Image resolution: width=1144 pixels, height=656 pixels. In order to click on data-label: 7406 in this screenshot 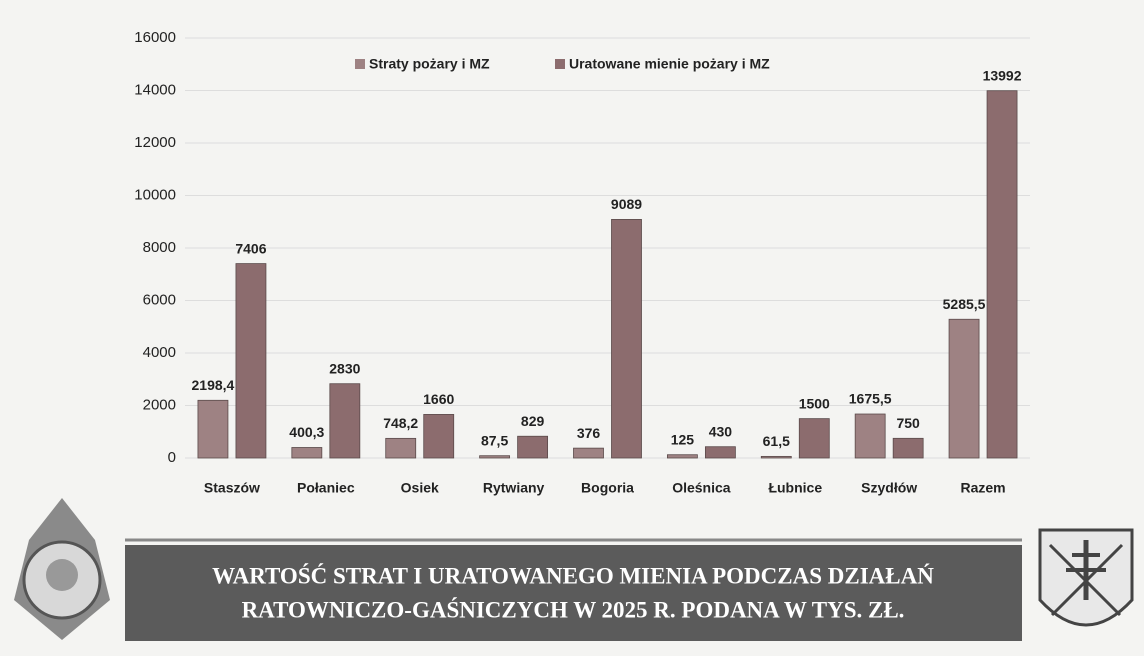, I will do `click(250, 248)`.